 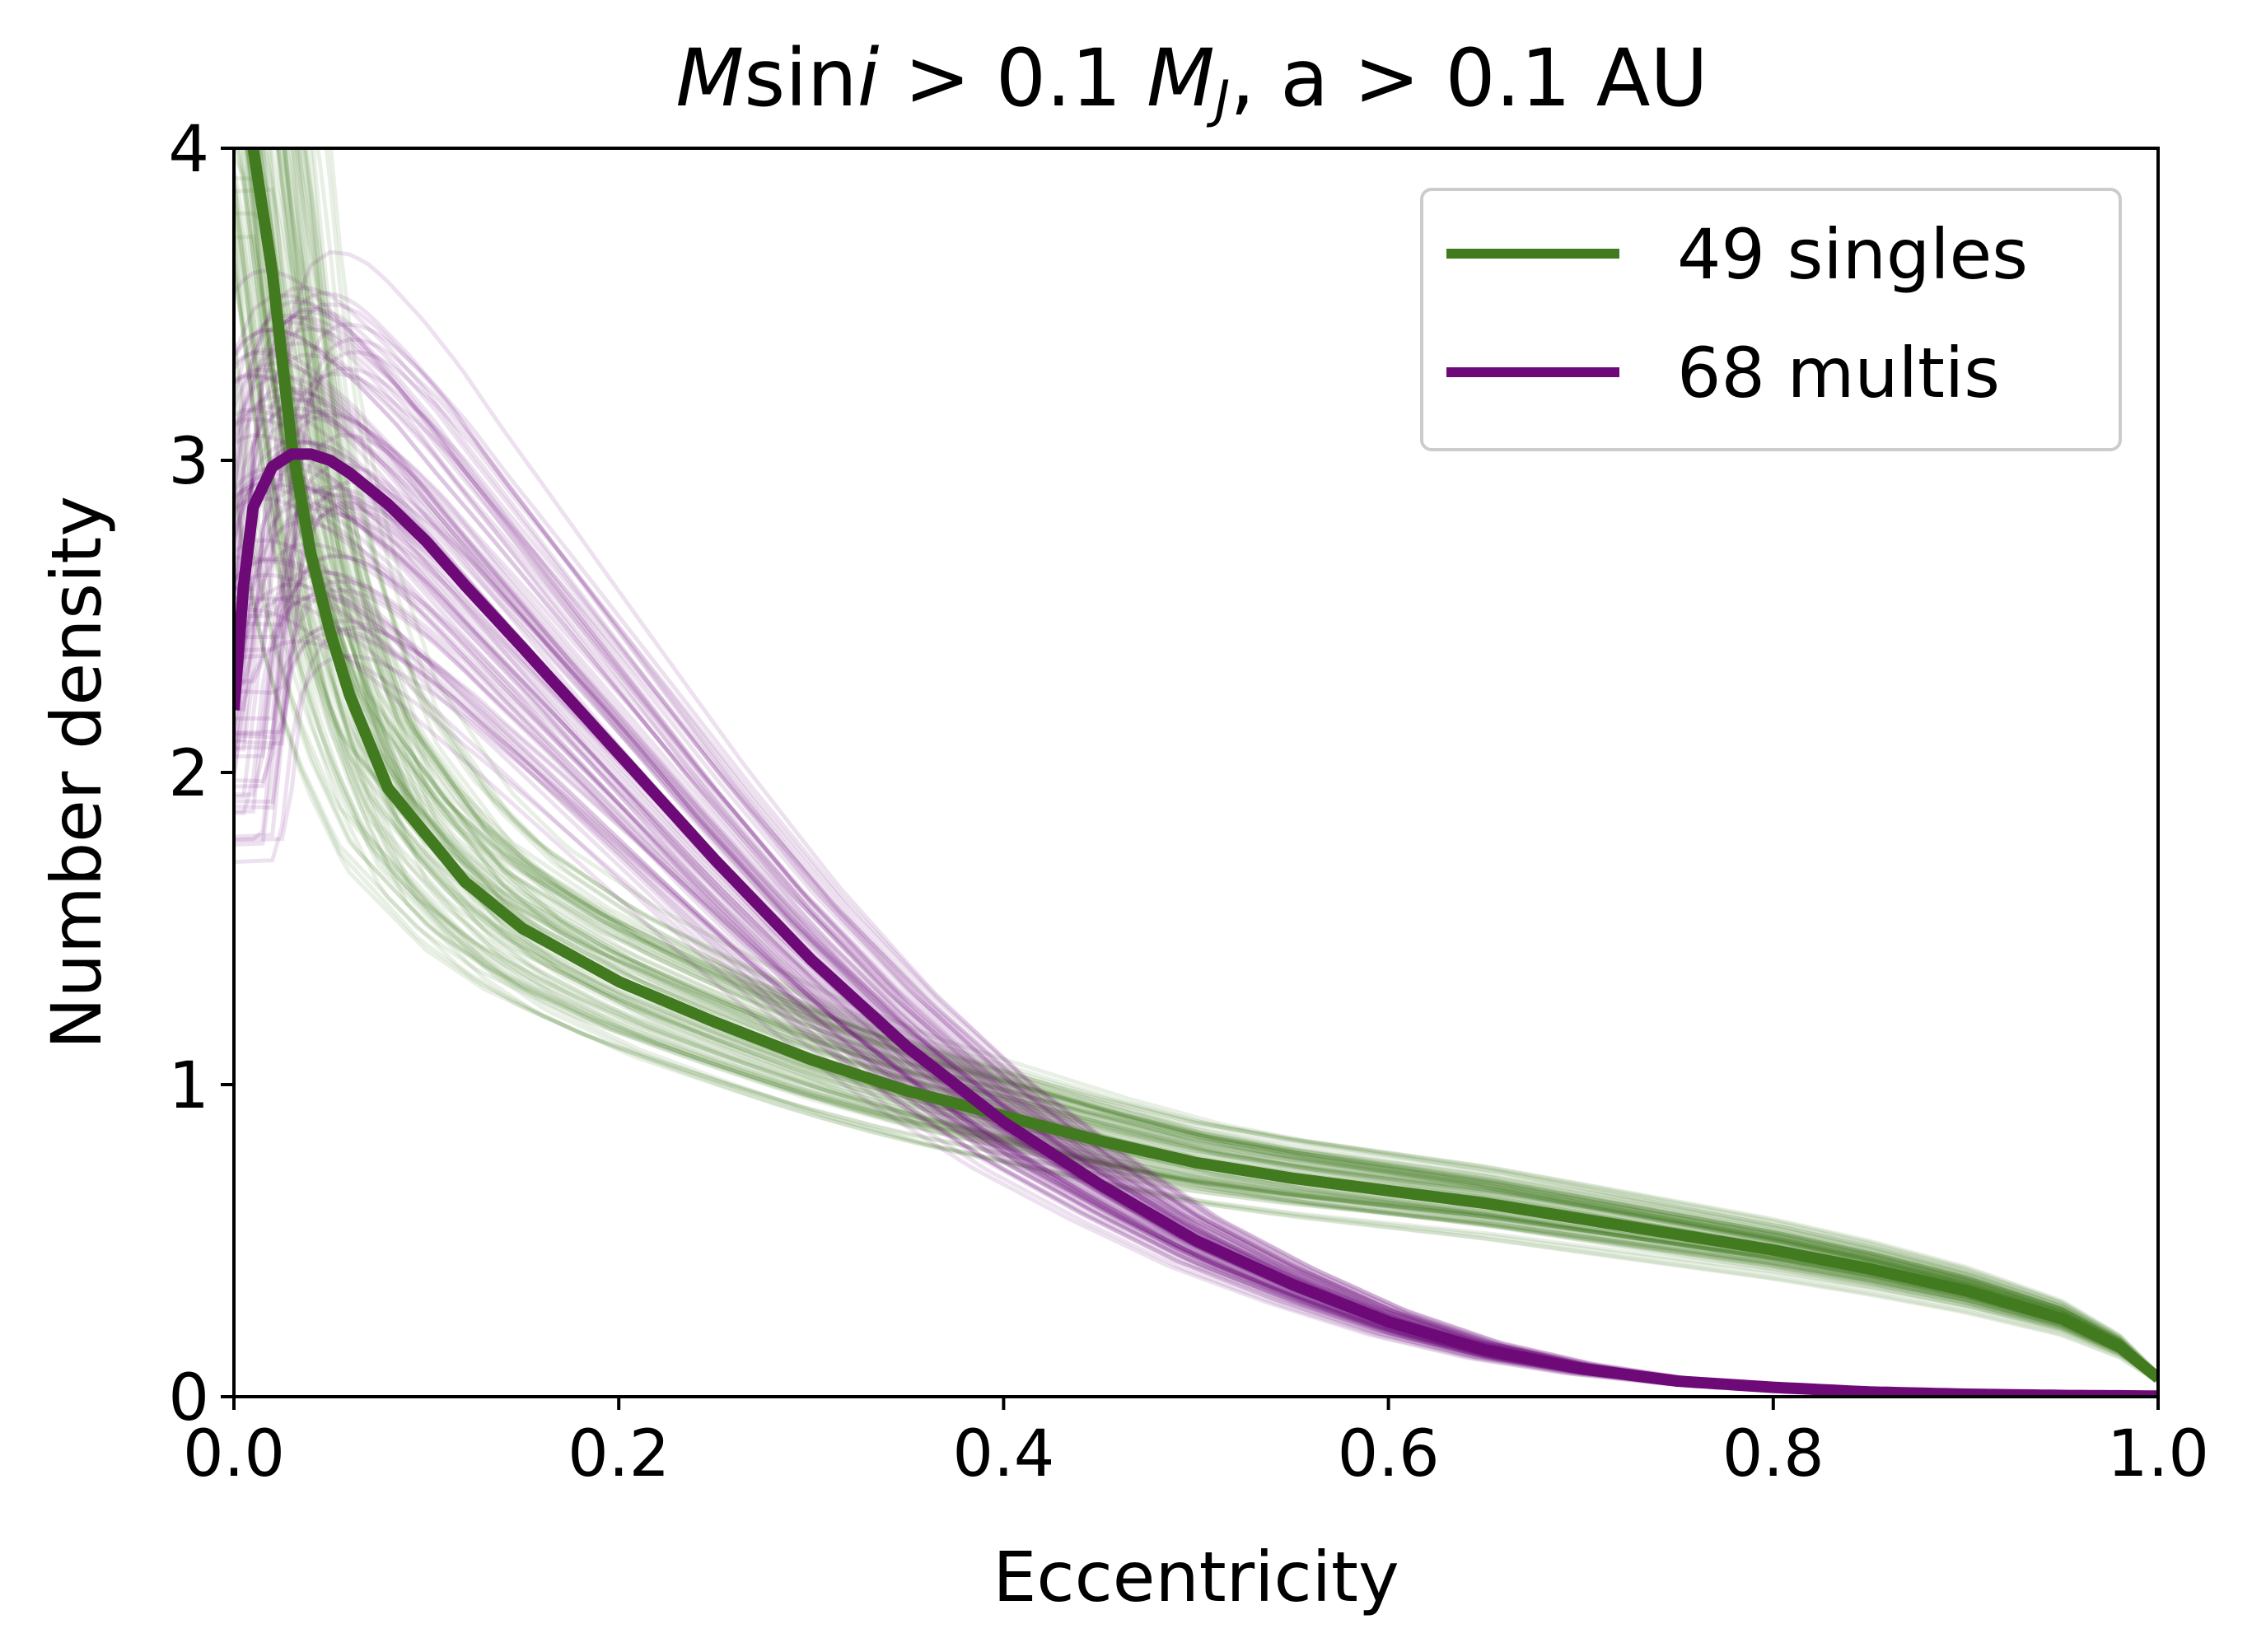 What do you see at coordinates (1771, 319) in the screenshot?
I see `legend: 49 singles 68 multis` at bounding box center [1771, 319].